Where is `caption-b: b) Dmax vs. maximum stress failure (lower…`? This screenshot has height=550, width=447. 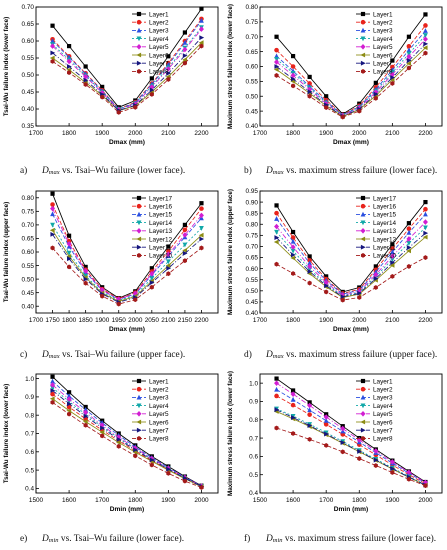
caption-b: b) Dmax vs. maximum stress failure (lower… is located at coordinates (341, 171).